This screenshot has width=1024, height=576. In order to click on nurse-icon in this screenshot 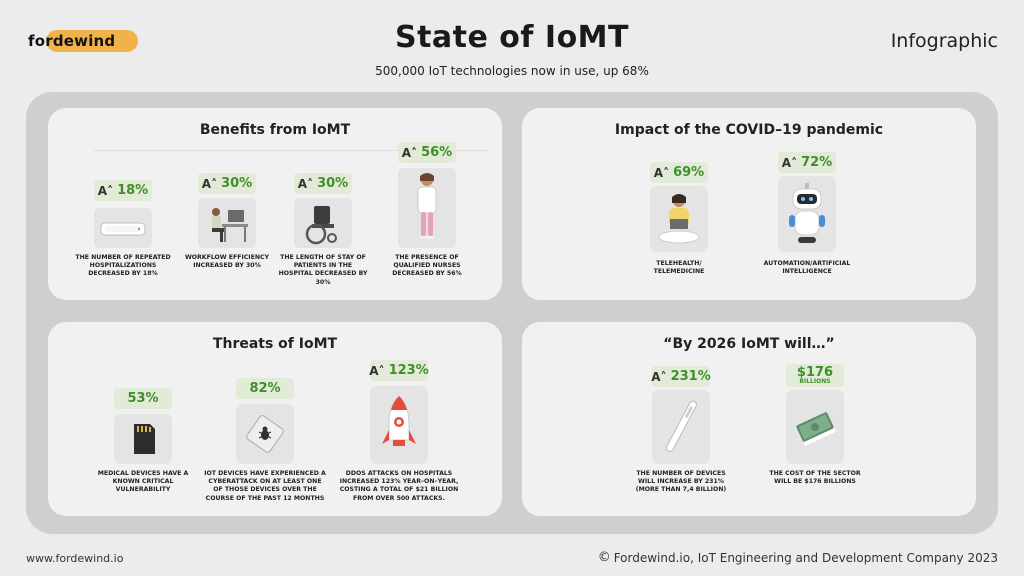, I will do `click(427, 206)`.